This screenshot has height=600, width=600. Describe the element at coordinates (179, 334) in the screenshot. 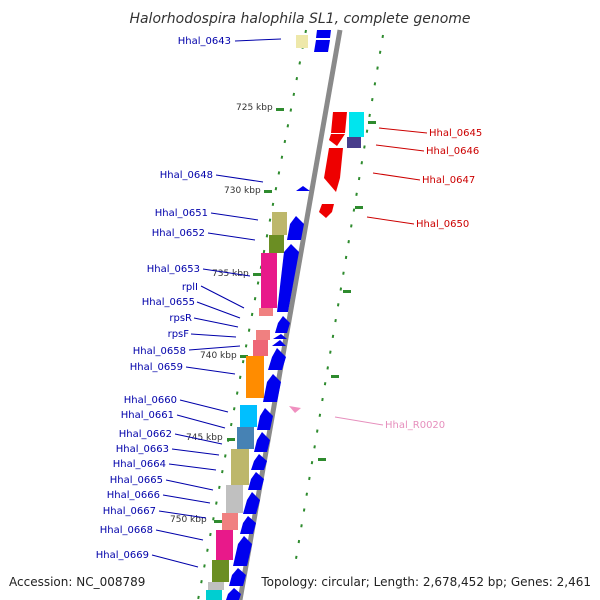

I see `gene-label: rpsF` at that location.